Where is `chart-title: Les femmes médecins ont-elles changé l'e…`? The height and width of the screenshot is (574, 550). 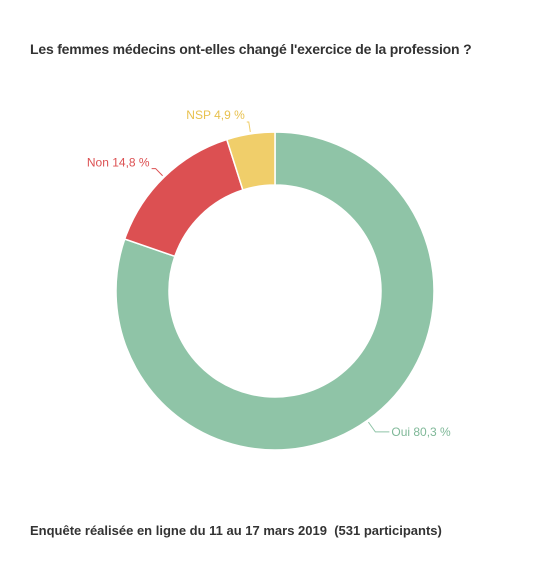
chart-title: Les femmes médecins ont-elles changé l'e… is located at coordinates (251, 49).